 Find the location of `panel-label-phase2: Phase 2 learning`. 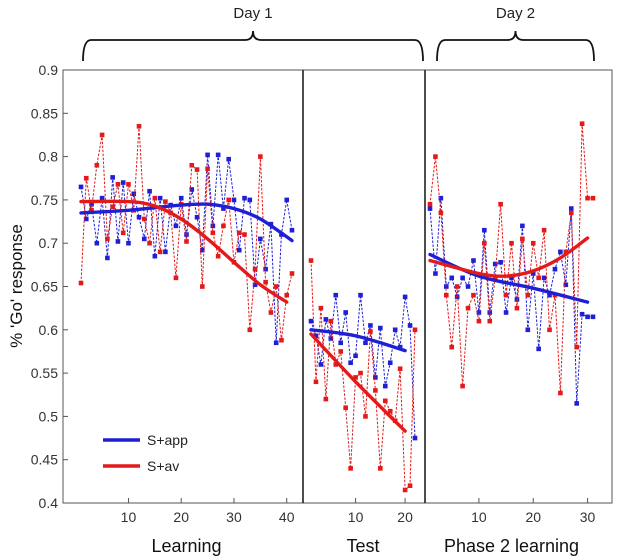

panel-label-phase2: Phase 2 learning is located at coordinates (511, 546).